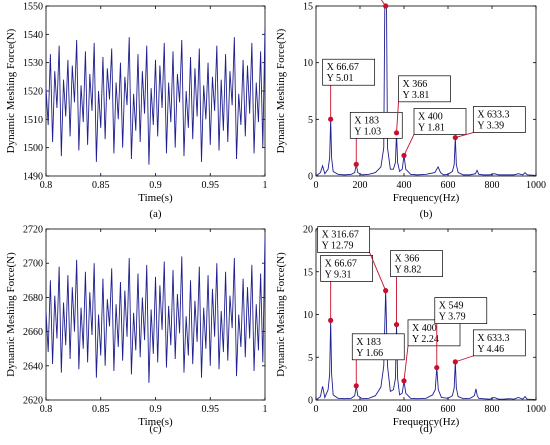 This screenshot has height=445, width=550. Describe the element at coordinates (426, 214) in the screenshot. I see `panel-label: (b)` at that location.